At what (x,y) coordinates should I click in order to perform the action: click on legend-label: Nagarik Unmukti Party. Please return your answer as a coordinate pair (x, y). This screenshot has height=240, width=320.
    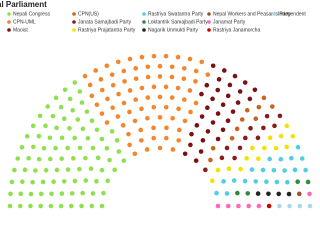
    Looking at the image, I should click on (173, 30).